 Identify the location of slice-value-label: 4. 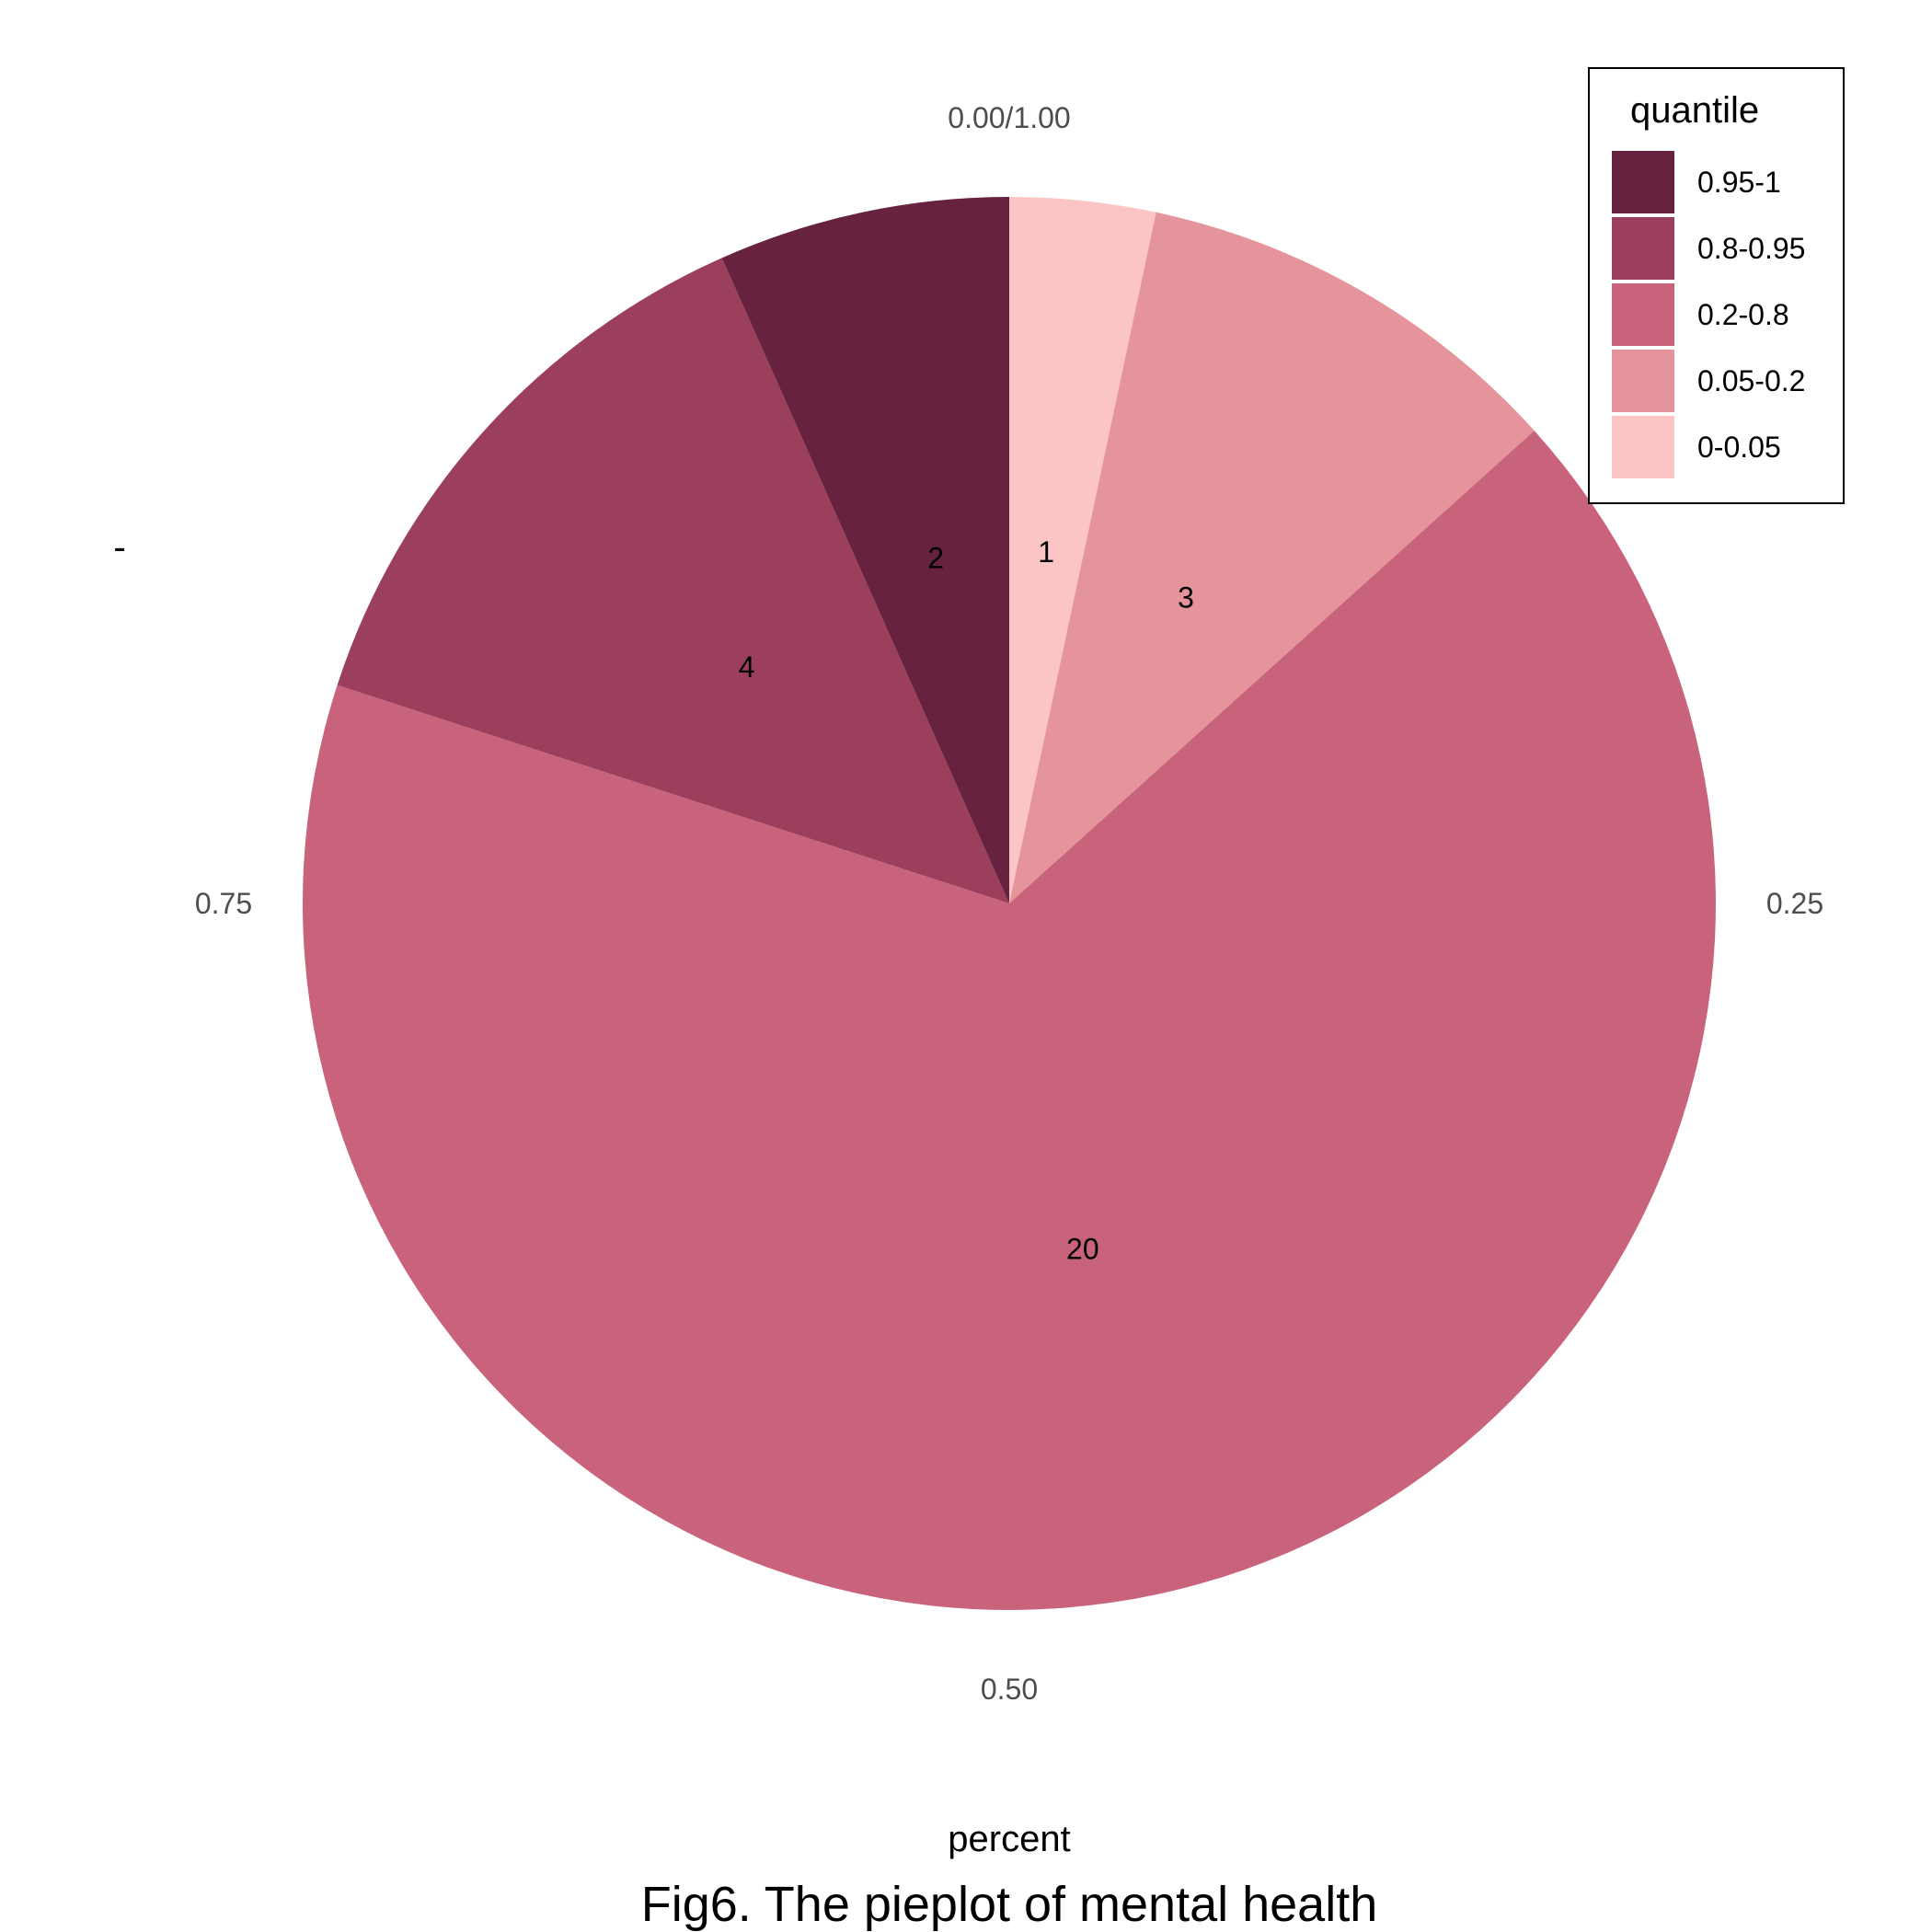
(747, 667).